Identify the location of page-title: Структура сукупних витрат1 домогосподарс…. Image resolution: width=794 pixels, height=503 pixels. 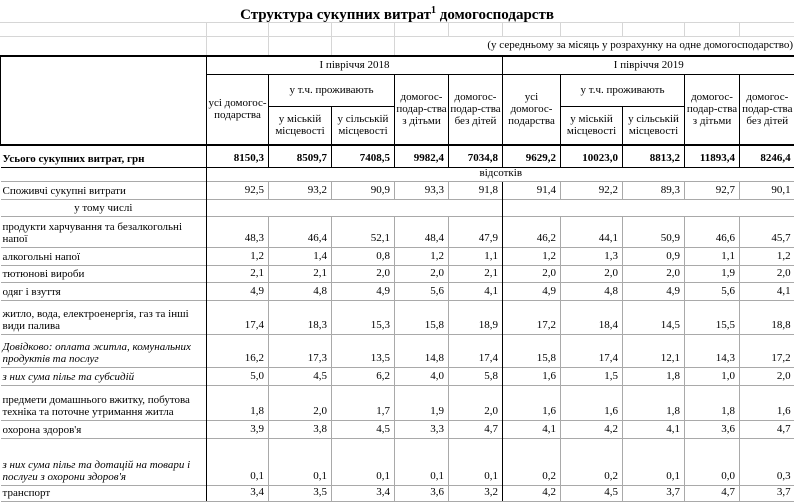
(397, 11).